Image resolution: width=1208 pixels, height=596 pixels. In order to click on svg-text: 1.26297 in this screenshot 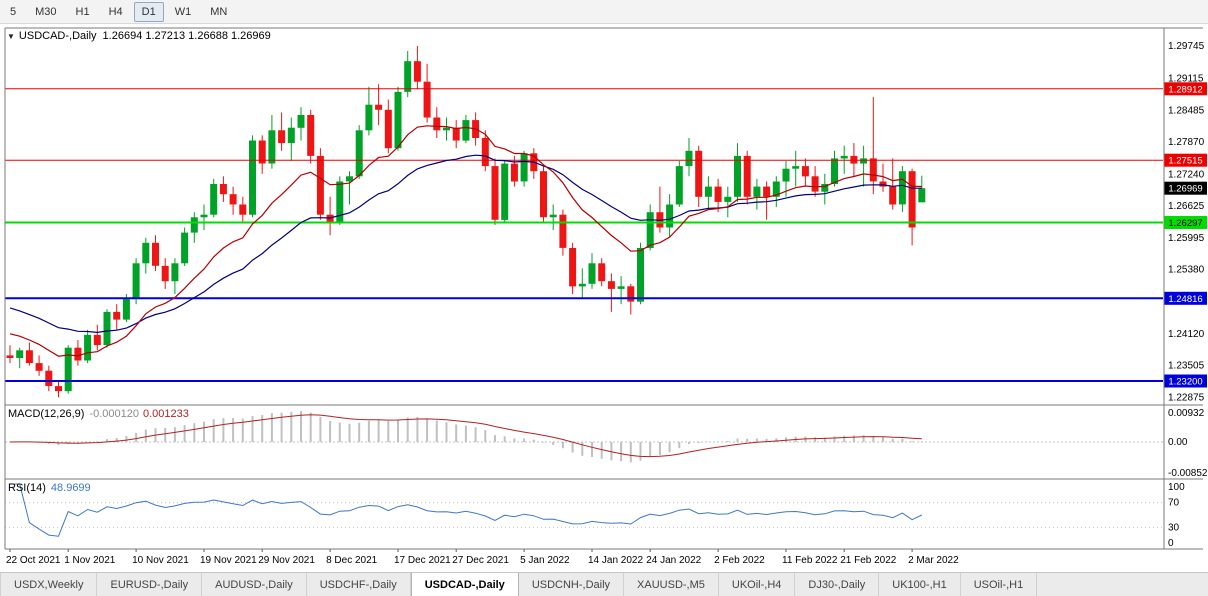, I will do `click(1185, 223)`.